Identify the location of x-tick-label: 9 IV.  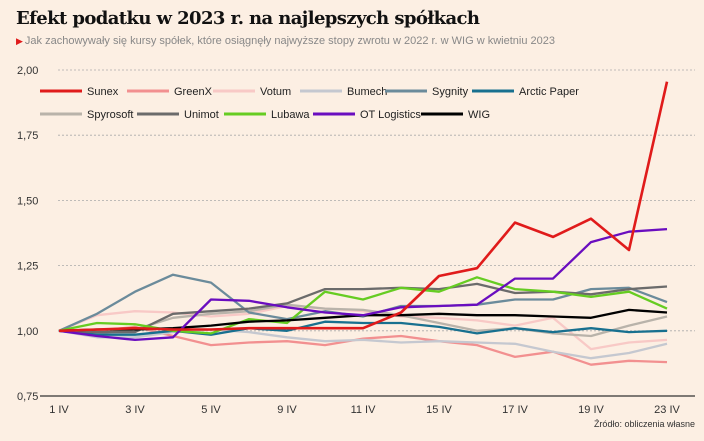
(287, 410).